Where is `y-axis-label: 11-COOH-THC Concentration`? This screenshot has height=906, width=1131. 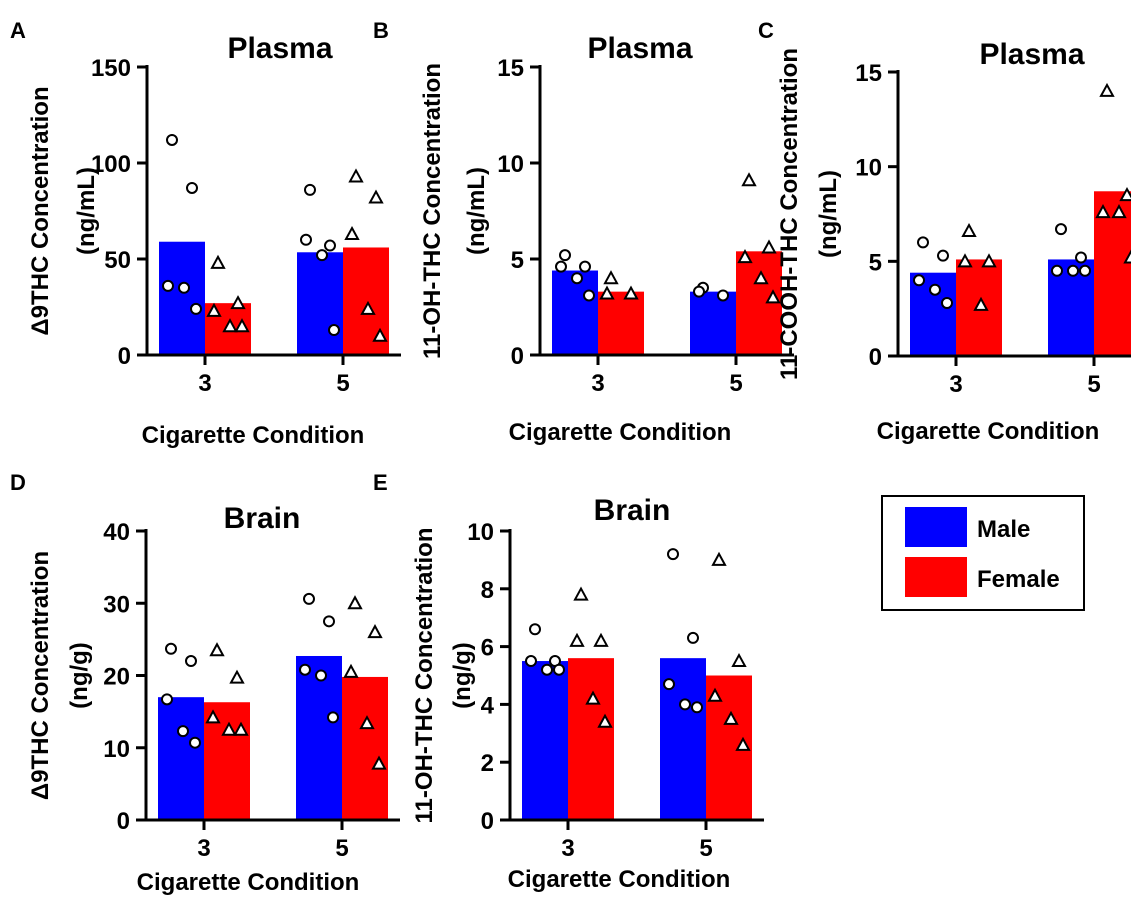
y-axis-label: 11-COOH-THC Concentration is located at coordinates (789, 214).